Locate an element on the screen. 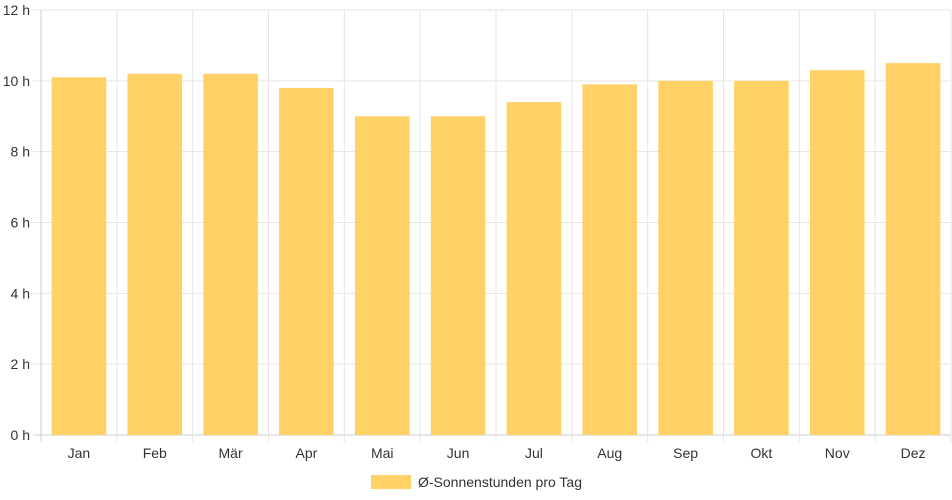 The width and height of the screenshot is (952, 500). y-tick-label: 6 h is located at coordinates (20, 223).